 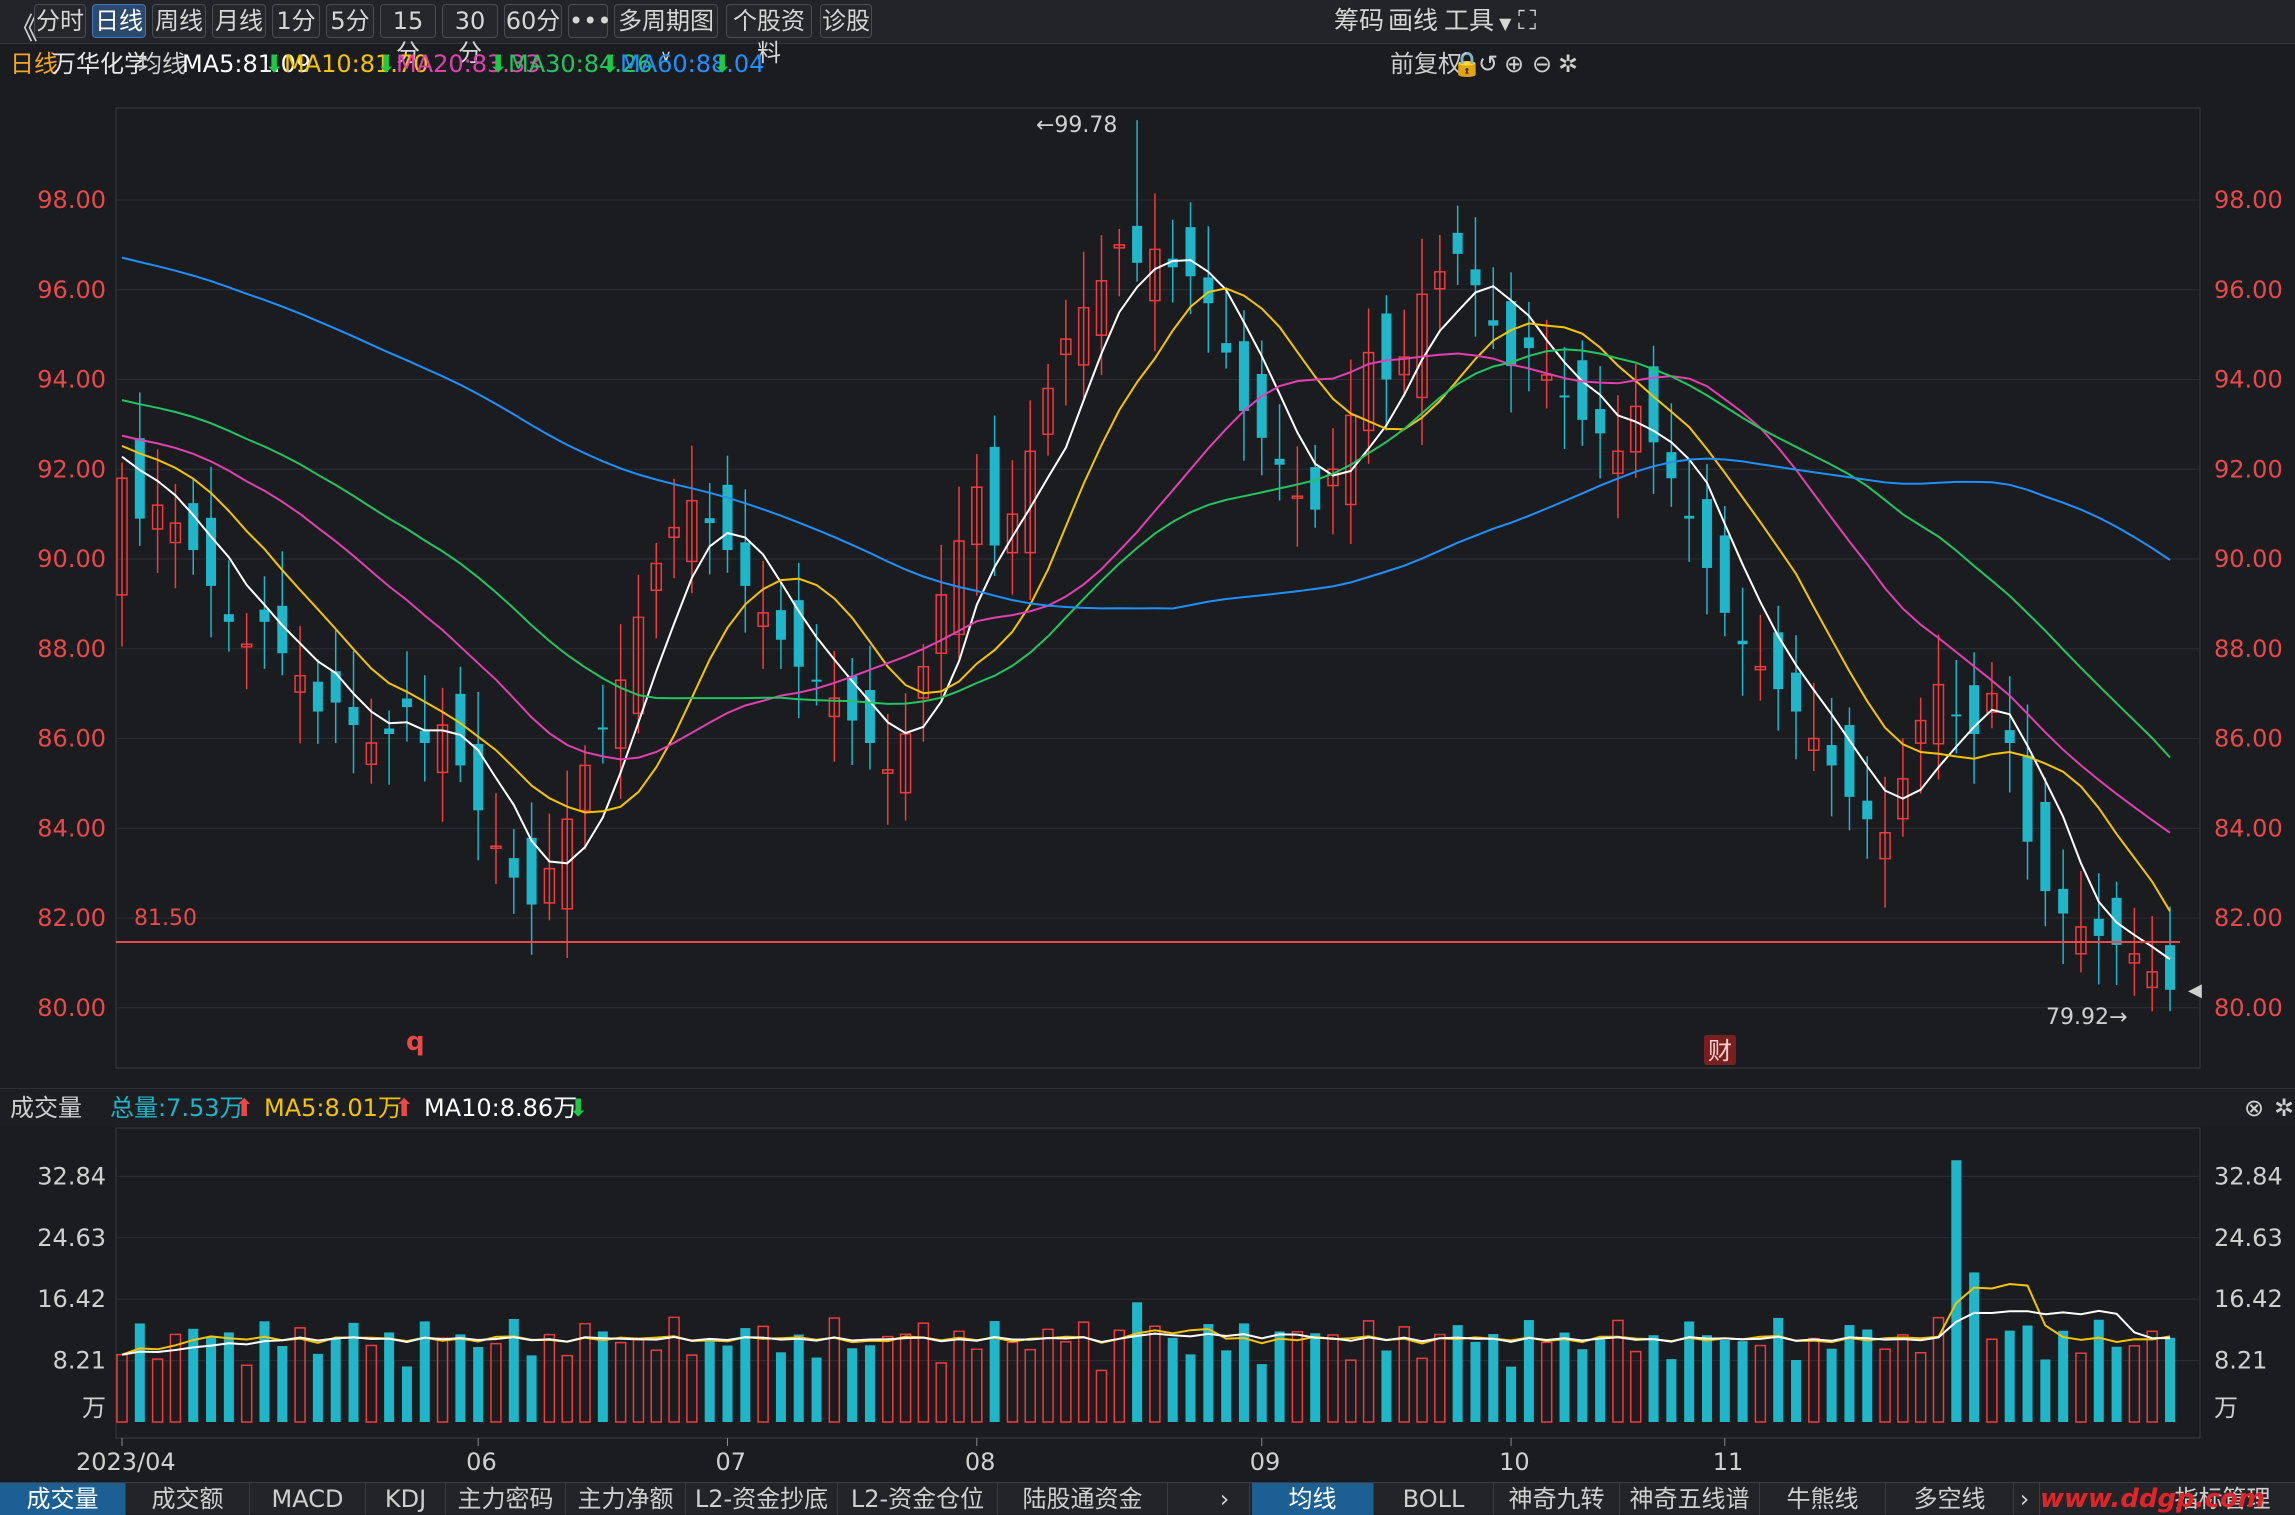 I want to click on event-marker-q: q, so click(x=415, y=1042).